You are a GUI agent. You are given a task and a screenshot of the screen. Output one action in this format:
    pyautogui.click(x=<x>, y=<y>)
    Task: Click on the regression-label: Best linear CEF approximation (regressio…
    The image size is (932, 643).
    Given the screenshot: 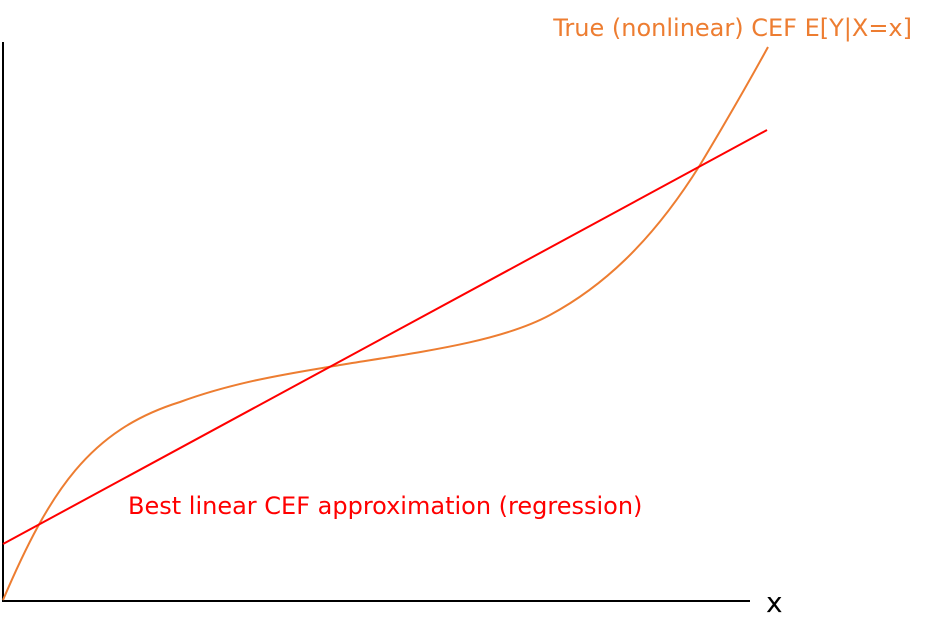 What is the action you would take?
    pyautogui.click(x=385, y=506)
    